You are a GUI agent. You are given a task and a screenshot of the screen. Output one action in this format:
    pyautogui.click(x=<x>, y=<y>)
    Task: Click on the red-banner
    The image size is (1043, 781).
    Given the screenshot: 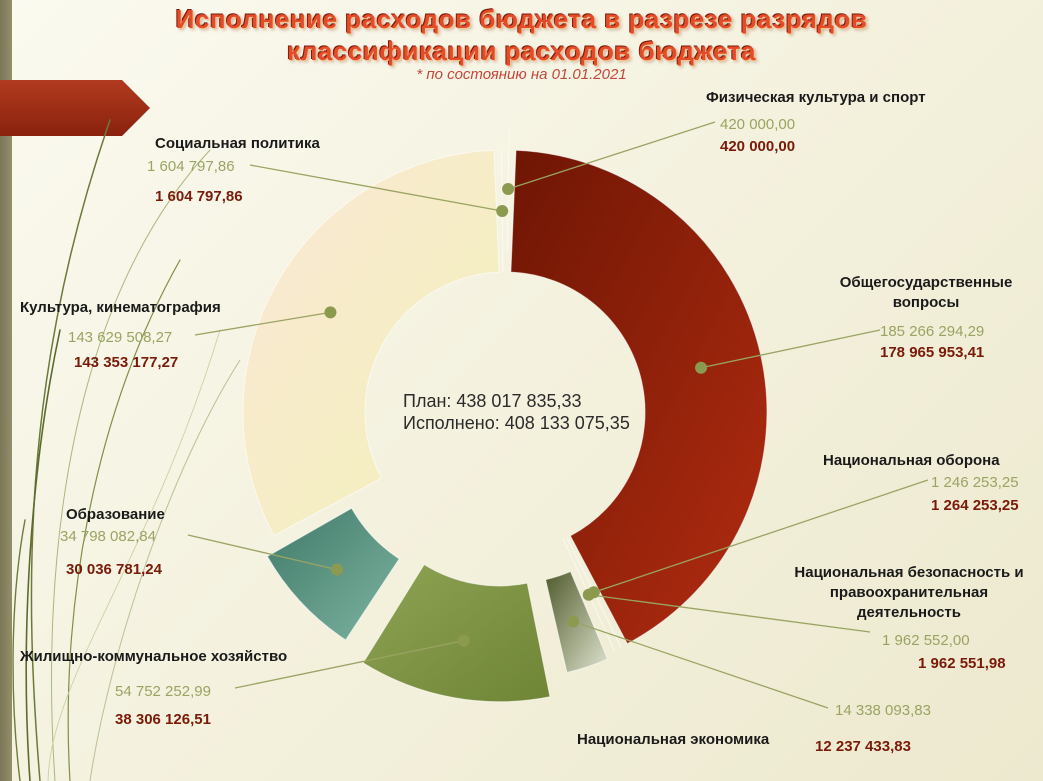 What is the action you would take?
    pyautogui.click(x=75, y=108)
    